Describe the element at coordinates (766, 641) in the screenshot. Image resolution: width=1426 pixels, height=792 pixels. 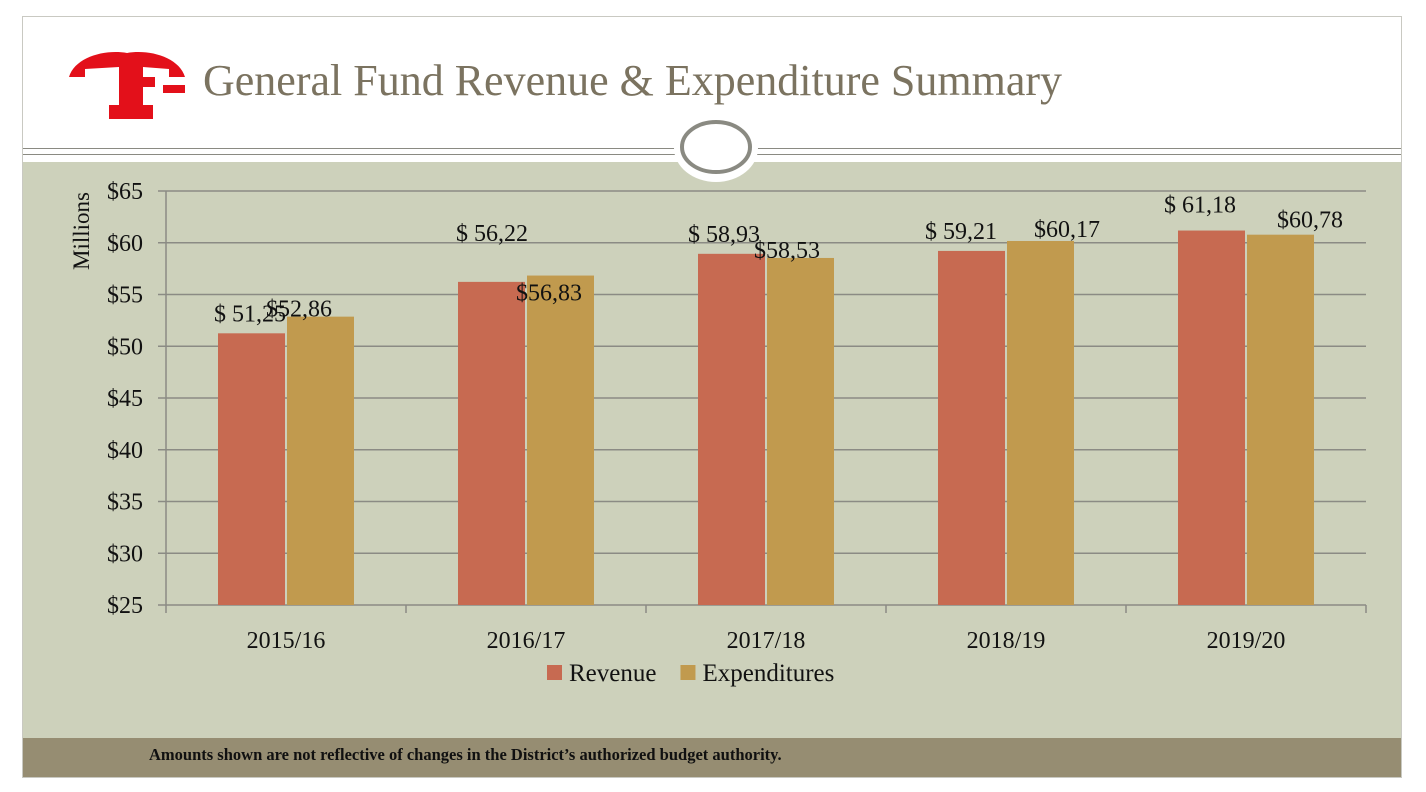
I see `x-tick-label: 2017/18` at that location.